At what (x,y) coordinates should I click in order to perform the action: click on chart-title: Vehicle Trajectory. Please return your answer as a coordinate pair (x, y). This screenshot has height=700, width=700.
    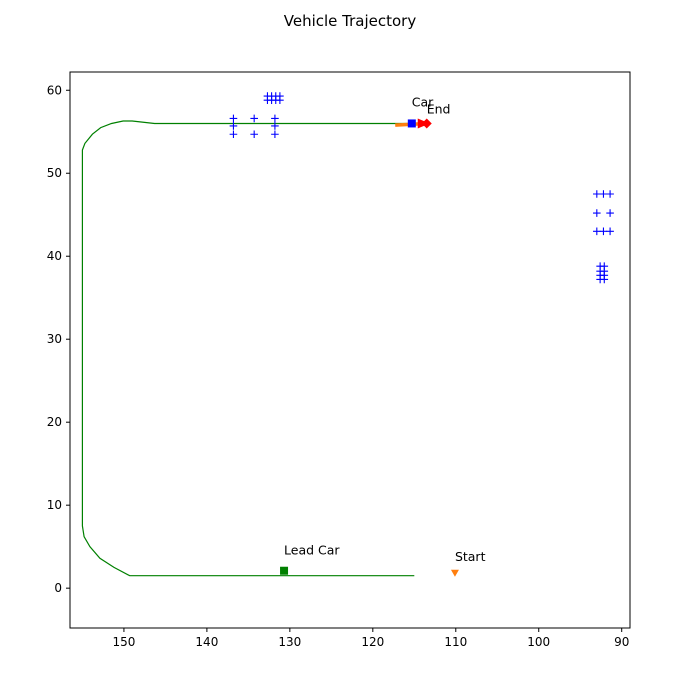
    Looking at the image, I should click on (350, 21).